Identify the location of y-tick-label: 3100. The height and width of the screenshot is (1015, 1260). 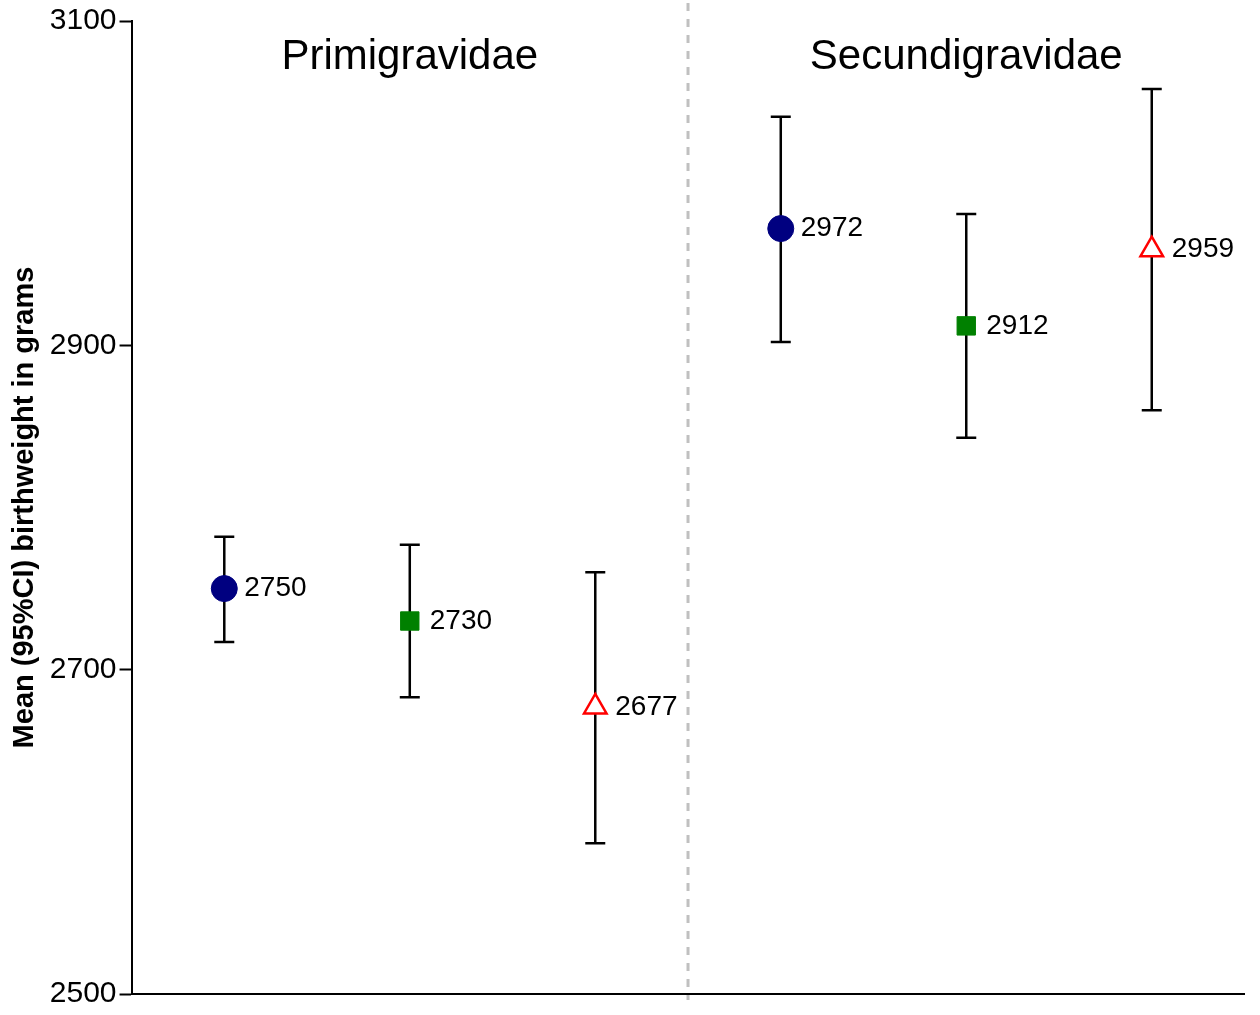
(83, 19).